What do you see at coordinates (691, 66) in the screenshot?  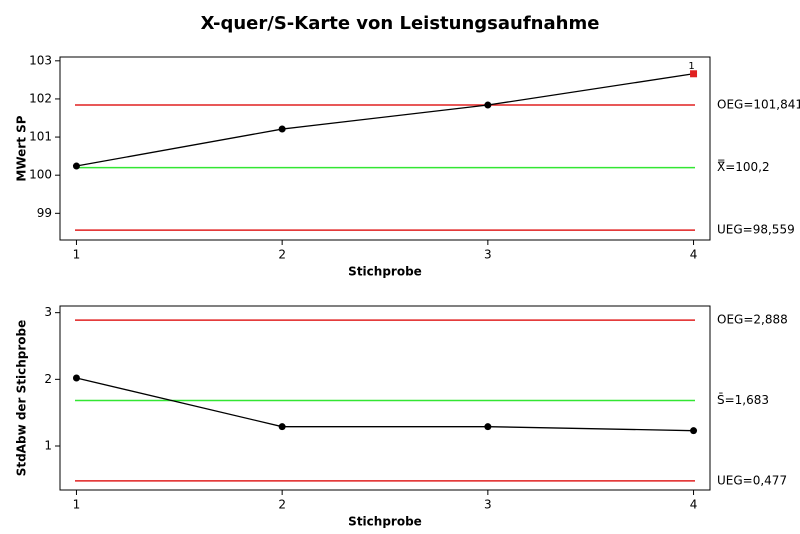 I see `point-label: 1` at bounding box center [691, 66].